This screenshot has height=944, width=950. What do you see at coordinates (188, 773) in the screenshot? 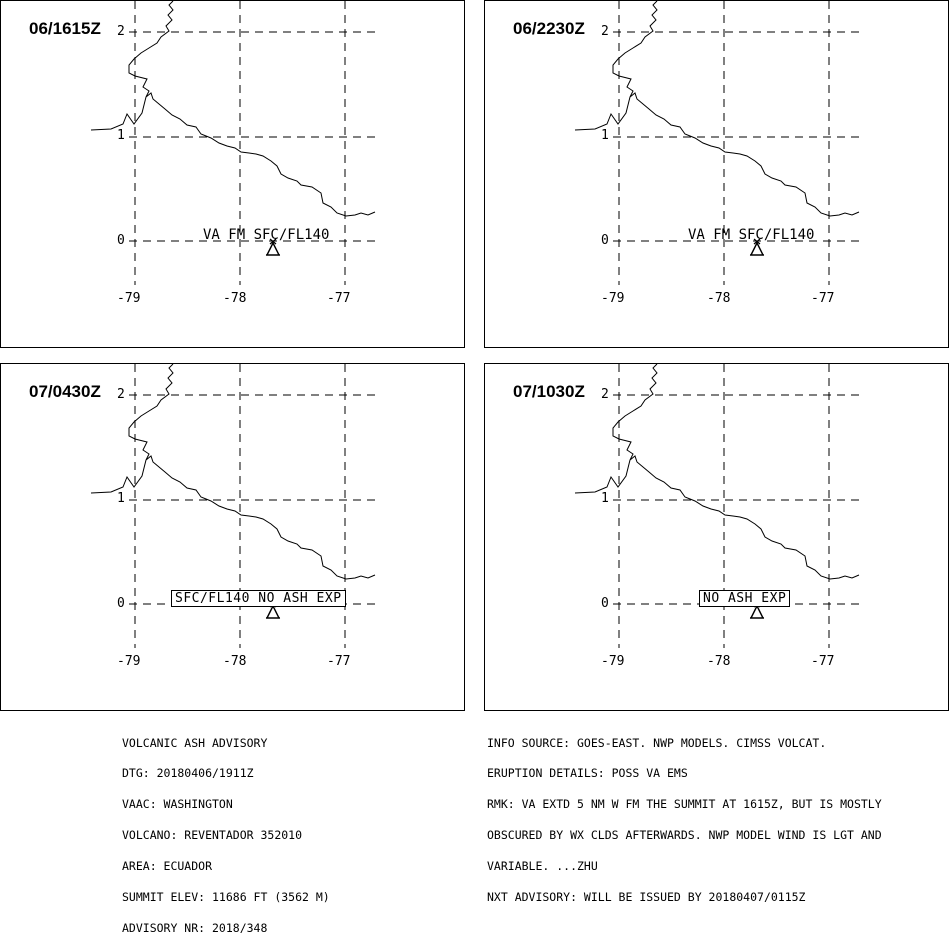
I see `advisory-line: DTG: 20180406/1911Z` at bounding box center [188, 773].